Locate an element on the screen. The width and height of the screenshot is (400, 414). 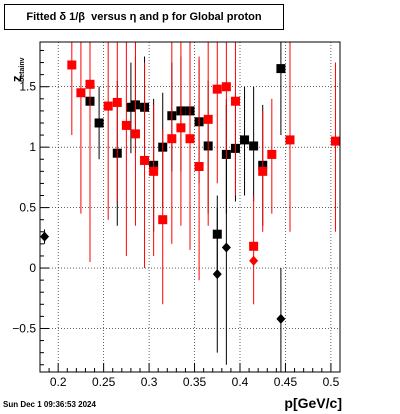
y-tick-label: 1.5 is located at coordinates (27, 87).